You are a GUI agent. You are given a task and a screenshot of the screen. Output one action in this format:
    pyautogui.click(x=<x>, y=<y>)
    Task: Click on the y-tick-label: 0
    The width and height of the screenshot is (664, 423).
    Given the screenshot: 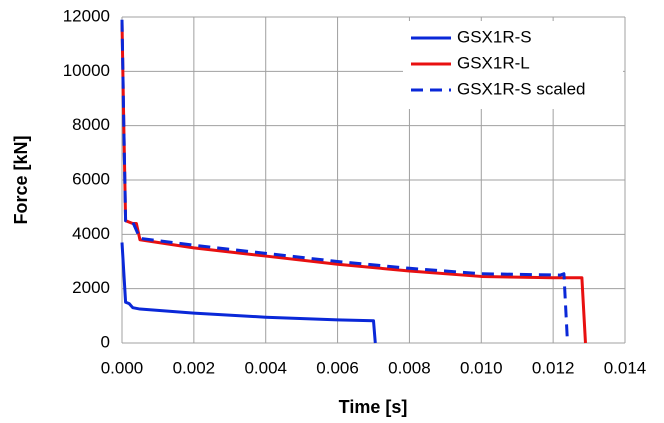 What is the action you would take?
    pyautogui.click(x=105, y=341)
    